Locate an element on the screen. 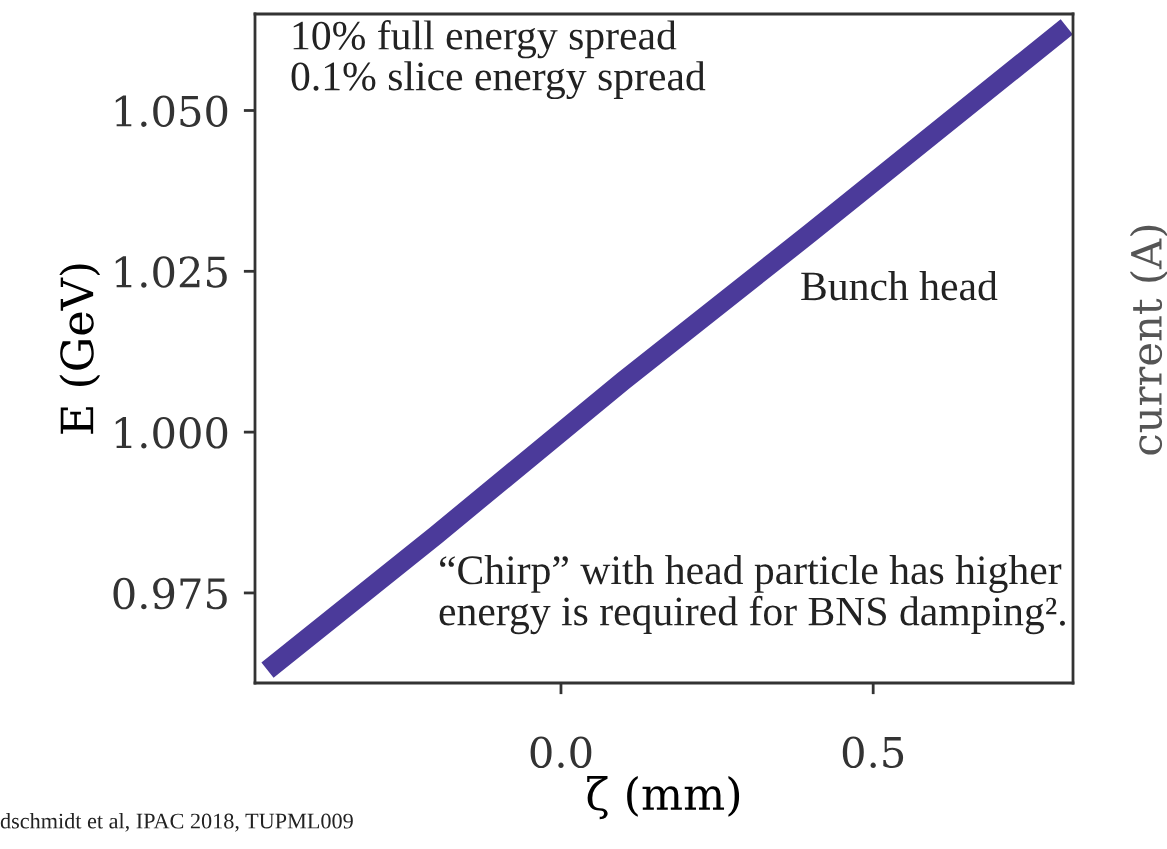 This screenshot has width=1167, height=849. y2-axis-title: current (A) is located at coordinates (1148, 340).